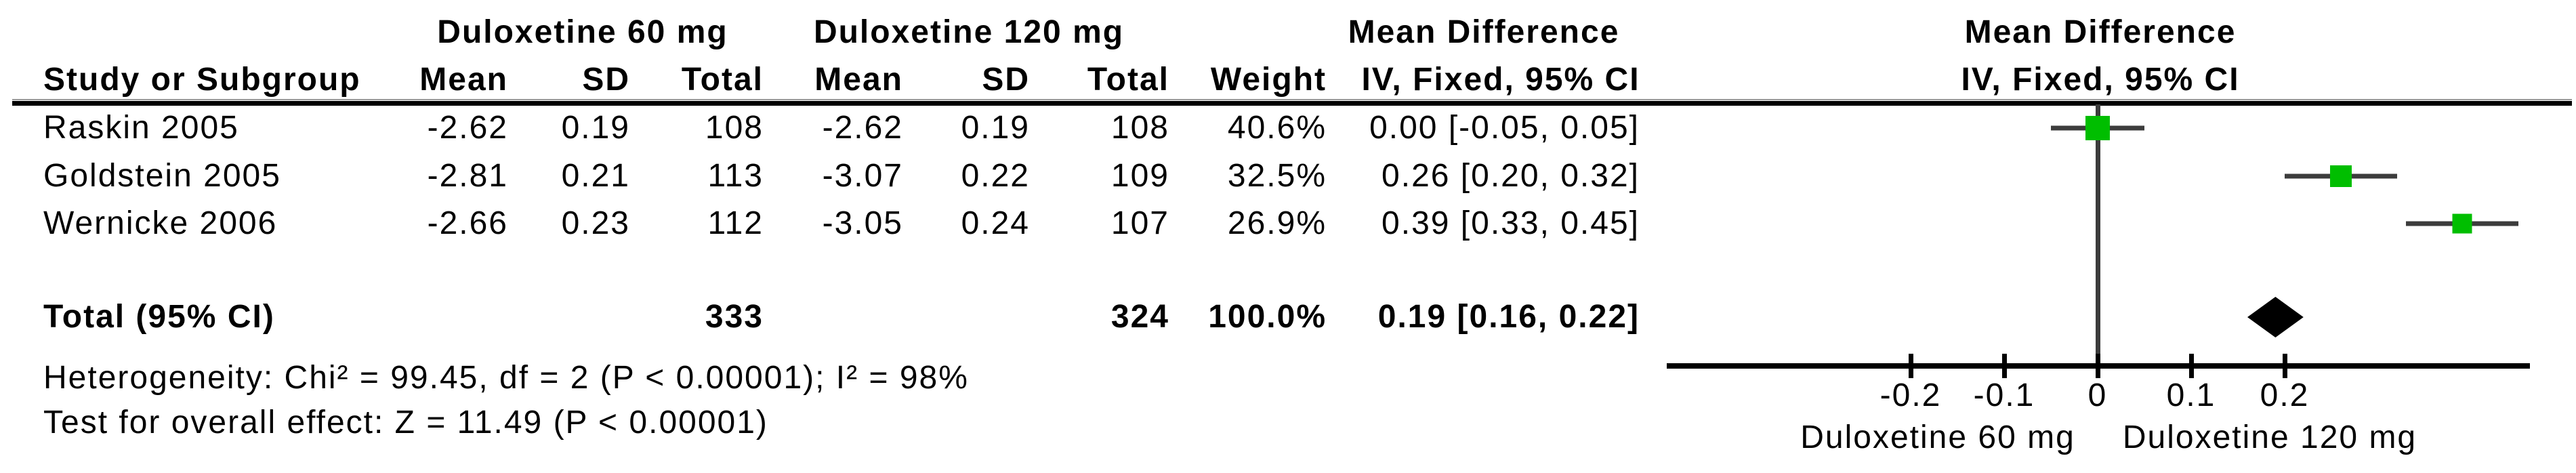  I want to click on g1-mean-col-header: Mean, so click(463, 80).